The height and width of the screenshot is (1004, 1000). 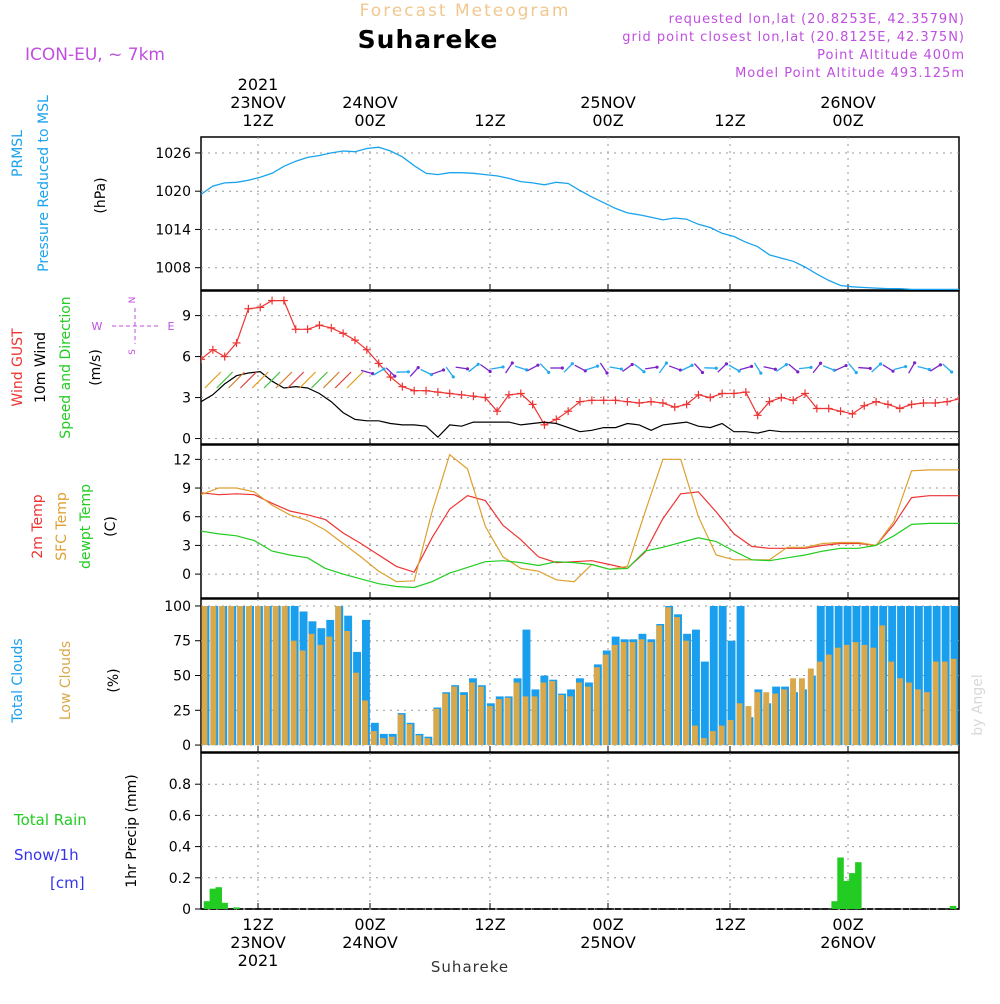 What do you see at coordinates (428, 39) in the screenshot?
I see `location-title: Suhareke` at bounding box center [428, 39].